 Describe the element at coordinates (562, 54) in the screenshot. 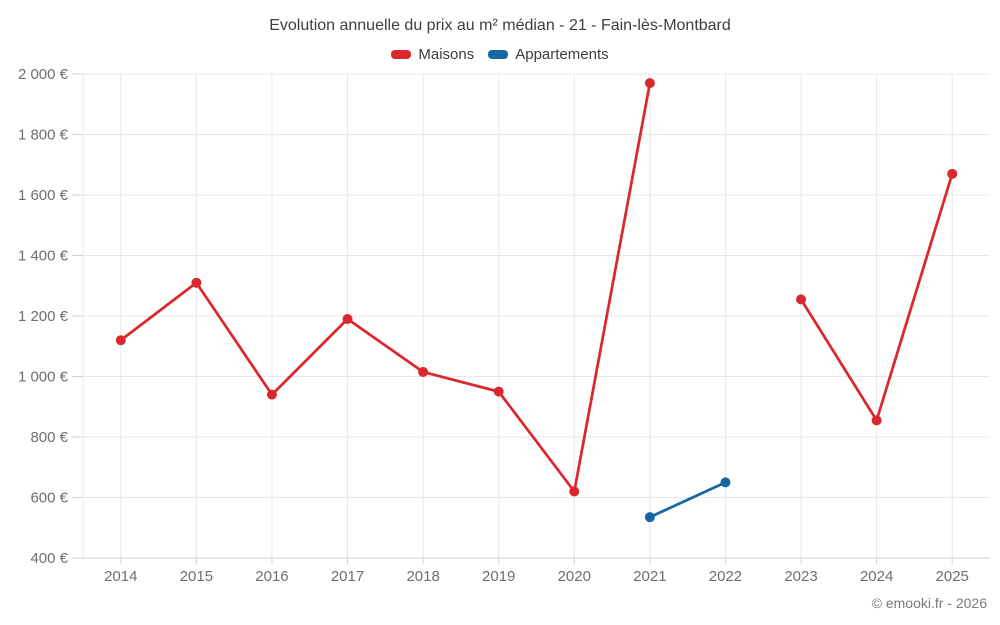

I see `legend-label: Appartements` at that location.